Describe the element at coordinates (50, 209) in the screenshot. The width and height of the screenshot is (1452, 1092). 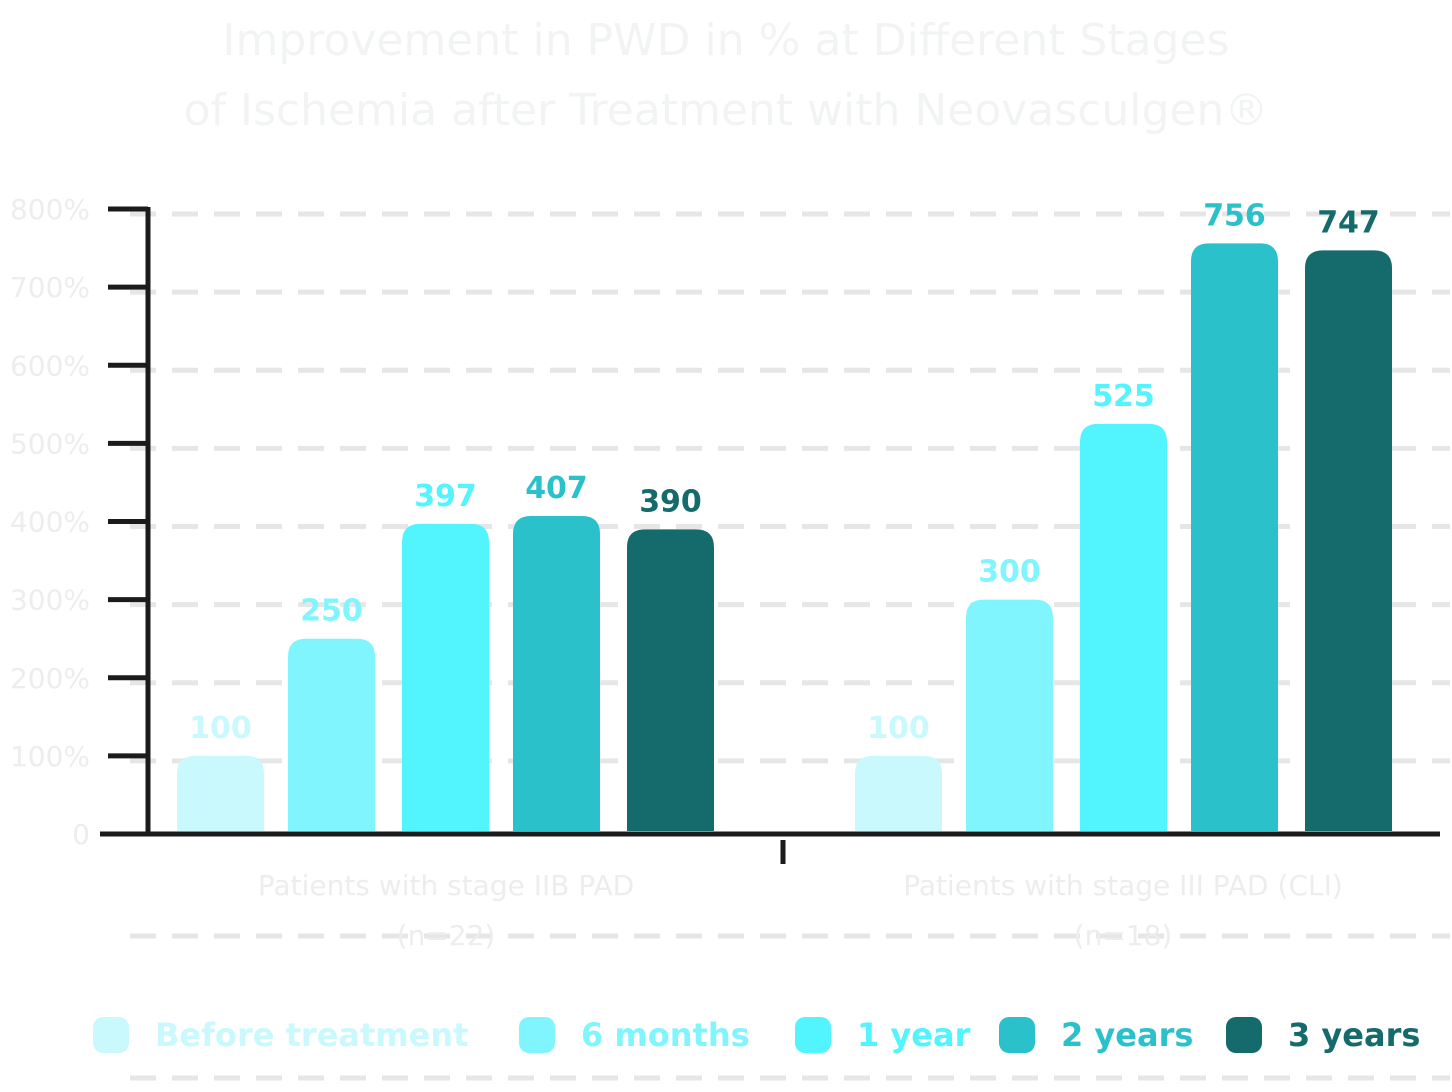
I see `y-tick-label: 800%` at that location.